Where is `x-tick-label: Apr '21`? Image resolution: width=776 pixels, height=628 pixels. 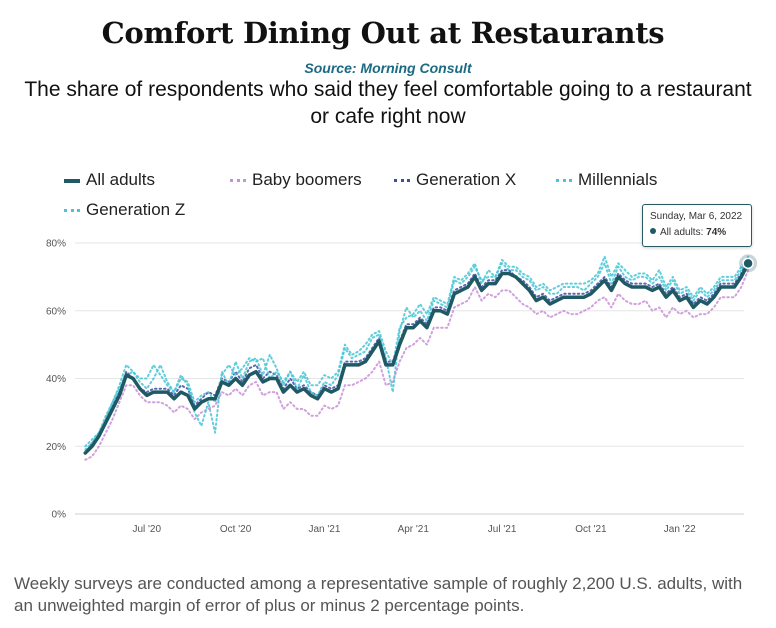 x-tick-label: Apr '21 is located at coordinates (414, 529).